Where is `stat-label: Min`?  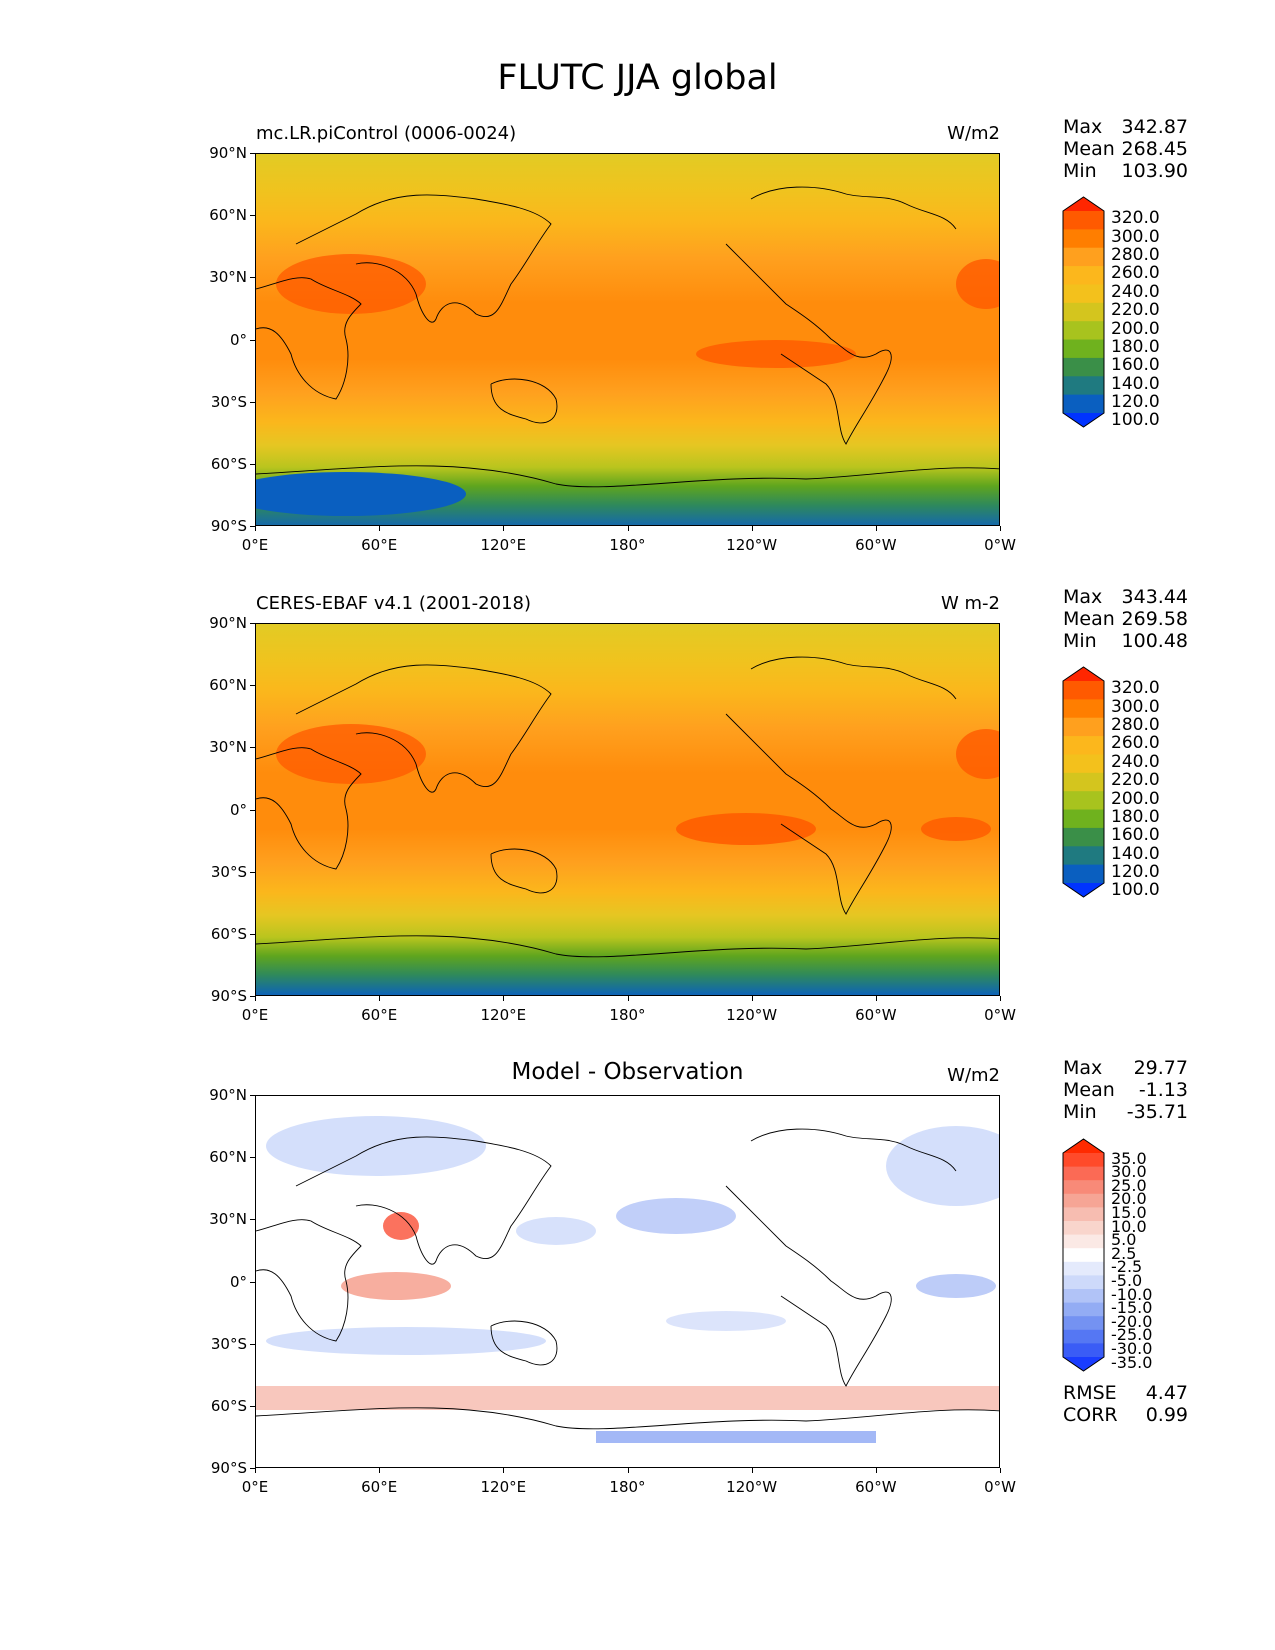
stat-label: Min is located at coordinates (1080, 1112).